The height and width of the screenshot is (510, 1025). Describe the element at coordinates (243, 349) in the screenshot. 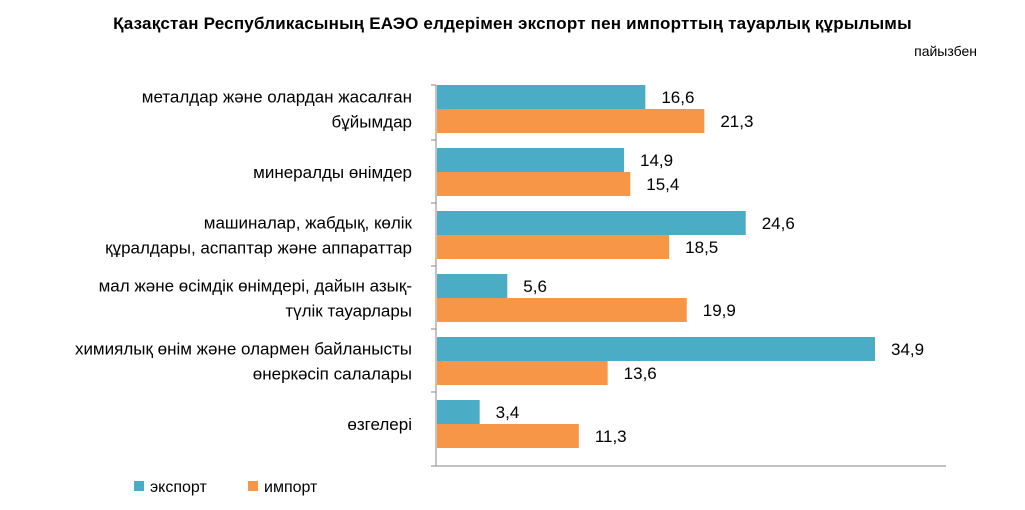

I see `category-label: химиялық өнім және олармен байланысты` at that location.